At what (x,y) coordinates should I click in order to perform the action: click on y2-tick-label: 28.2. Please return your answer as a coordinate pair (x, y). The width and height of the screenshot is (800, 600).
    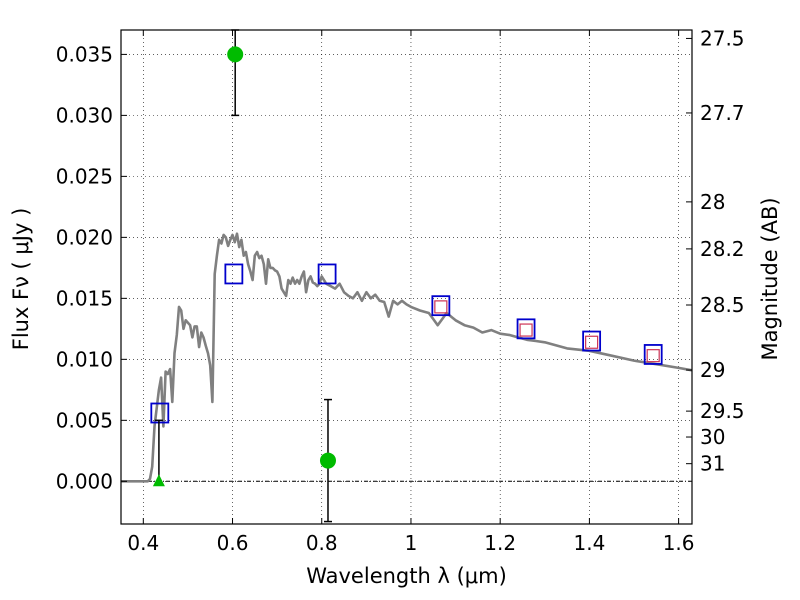
    Looking at the image, I should click on (722, 249).